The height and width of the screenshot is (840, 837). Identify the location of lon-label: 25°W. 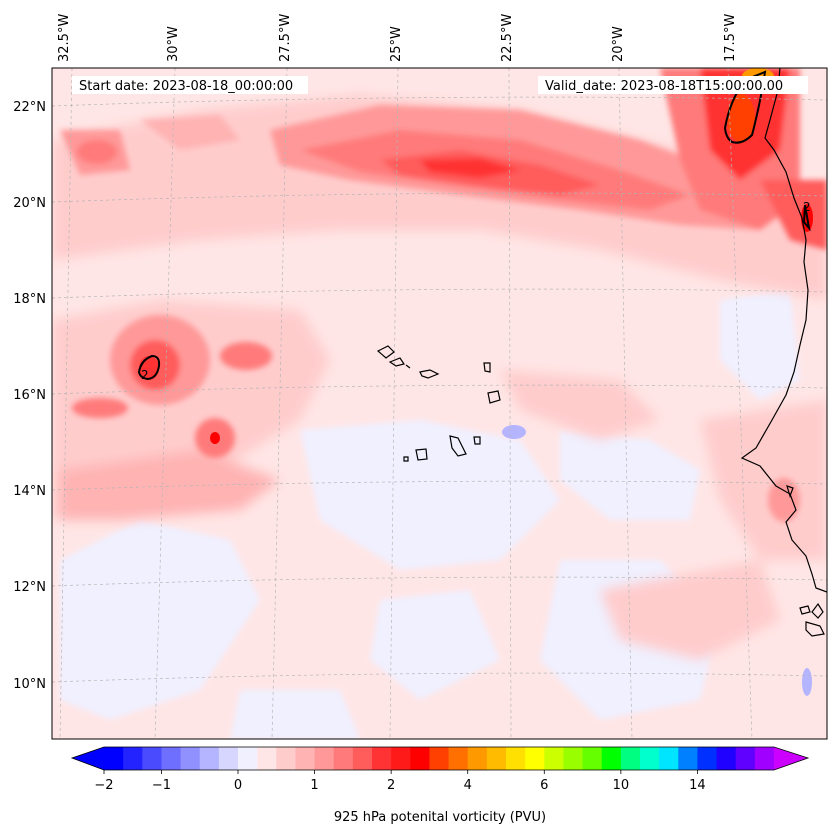
(396, 44).